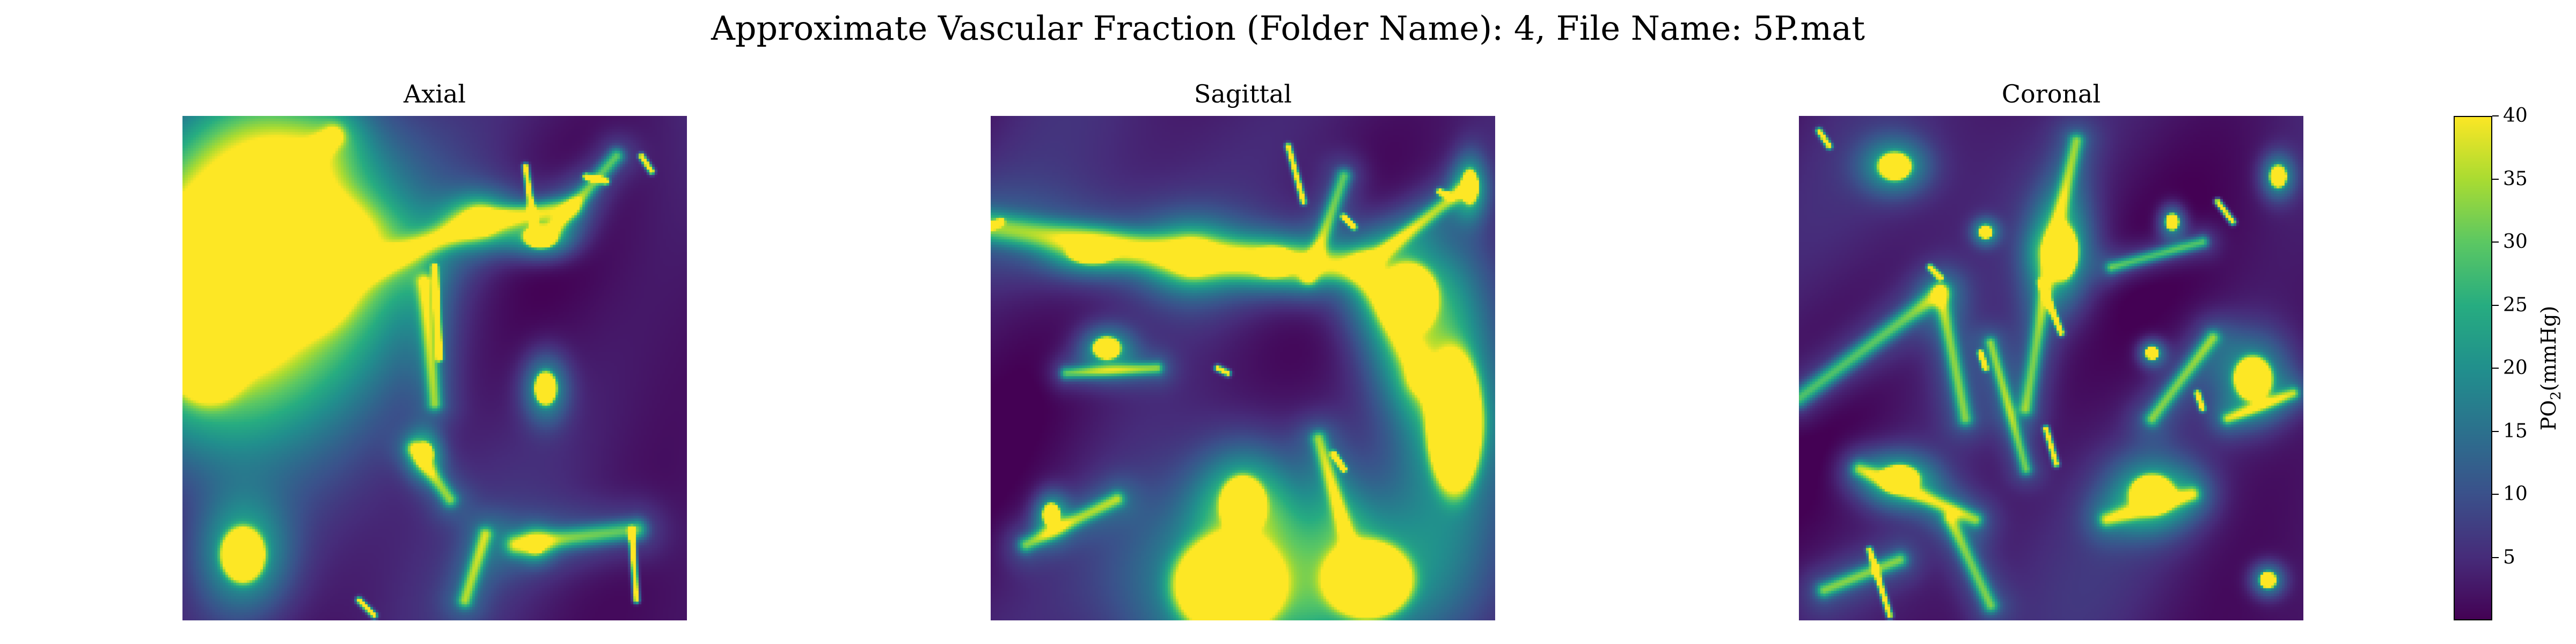 The height and width of the screenshot is (644, 2576). I want to click on colorbar-label-subscript: 2, so click(2556, 395).